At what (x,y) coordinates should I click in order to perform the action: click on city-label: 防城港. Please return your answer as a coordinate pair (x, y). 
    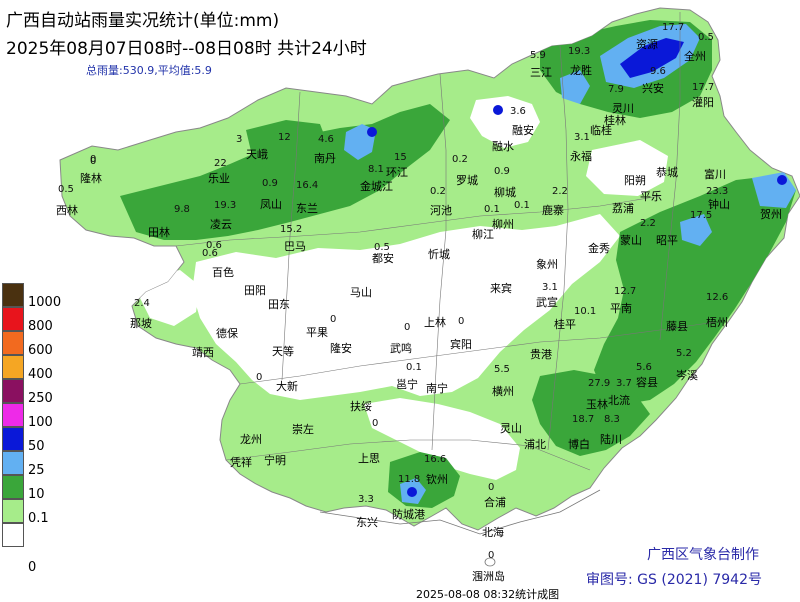
    Looking at the image, I should click on (408, 514).